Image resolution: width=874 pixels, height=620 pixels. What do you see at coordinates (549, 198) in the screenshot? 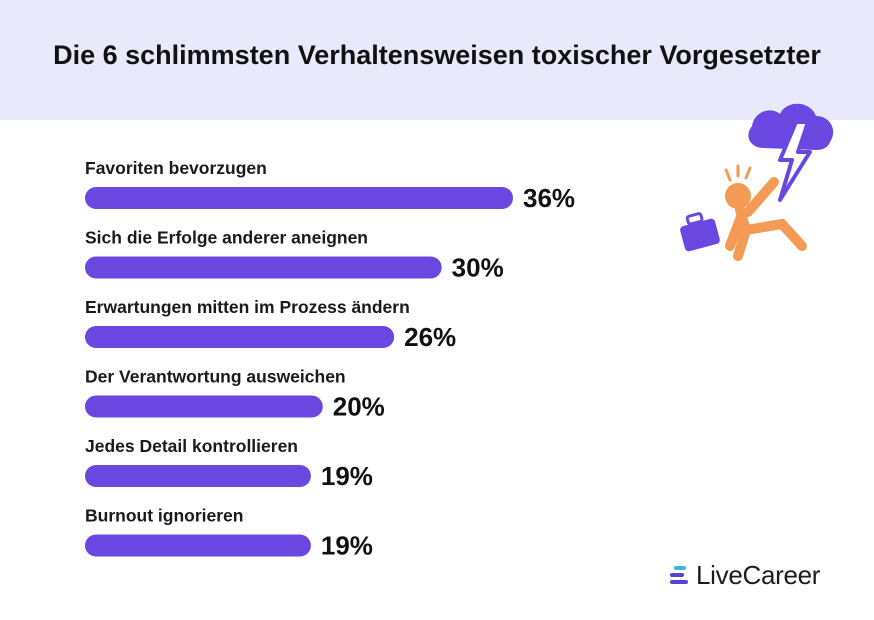
I see `data-label: 36%` at bounding box center [549, 198].